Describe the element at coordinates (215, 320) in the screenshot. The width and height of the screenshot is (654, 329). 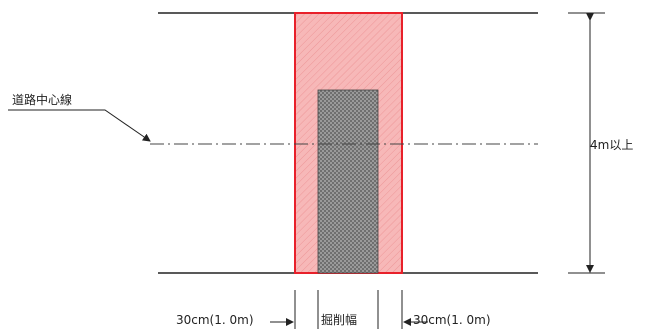
I see `left-offset-label: 30cm(1. 0m)` at that location.